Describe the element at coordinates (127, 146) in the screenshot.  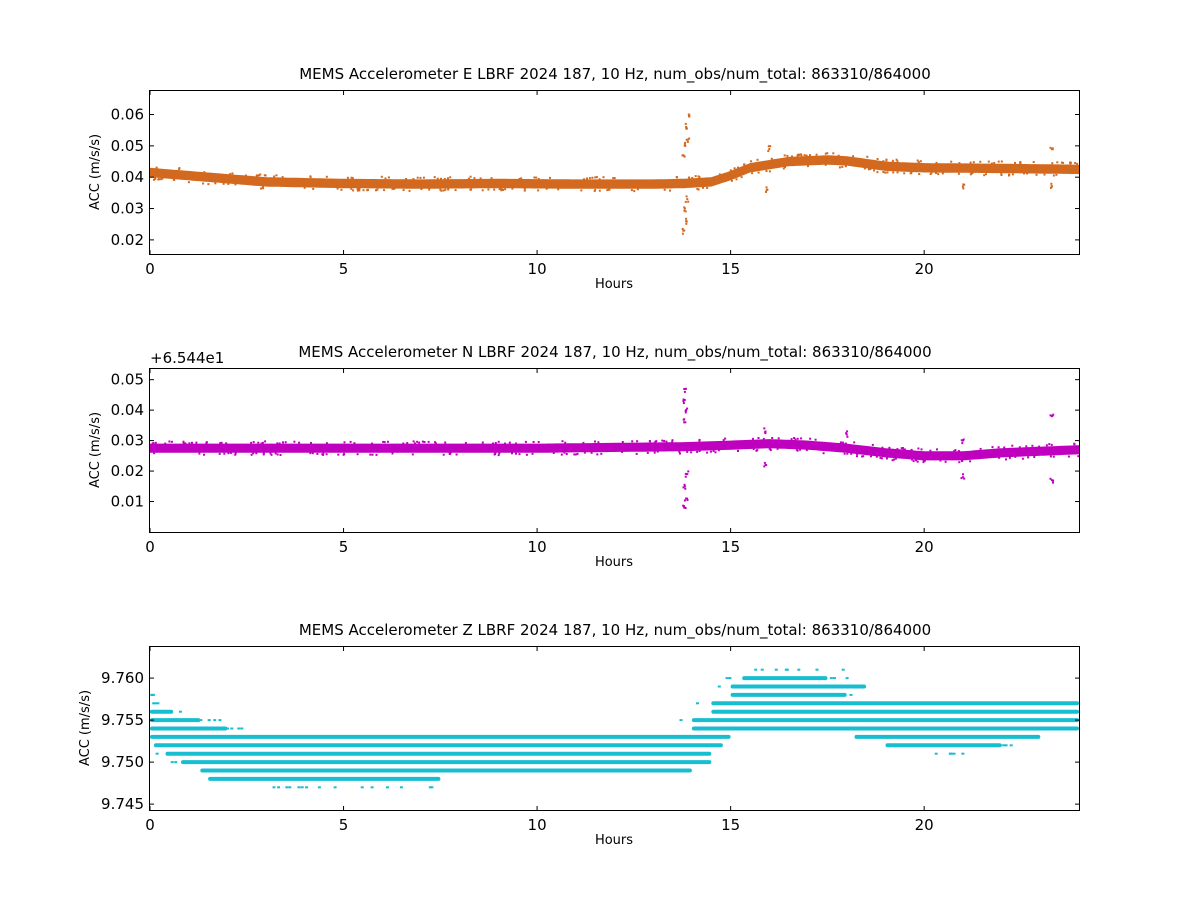
I see `y-tick-label: 0.05` at that location.